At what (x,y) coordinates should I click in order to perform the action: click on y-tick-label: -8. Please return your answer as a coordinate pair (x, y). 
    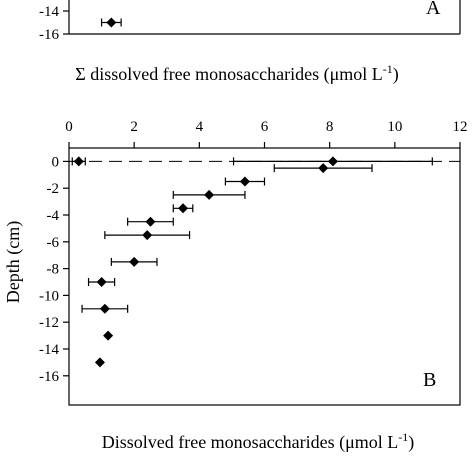
    Looking at the image, I should click on (53, 270).